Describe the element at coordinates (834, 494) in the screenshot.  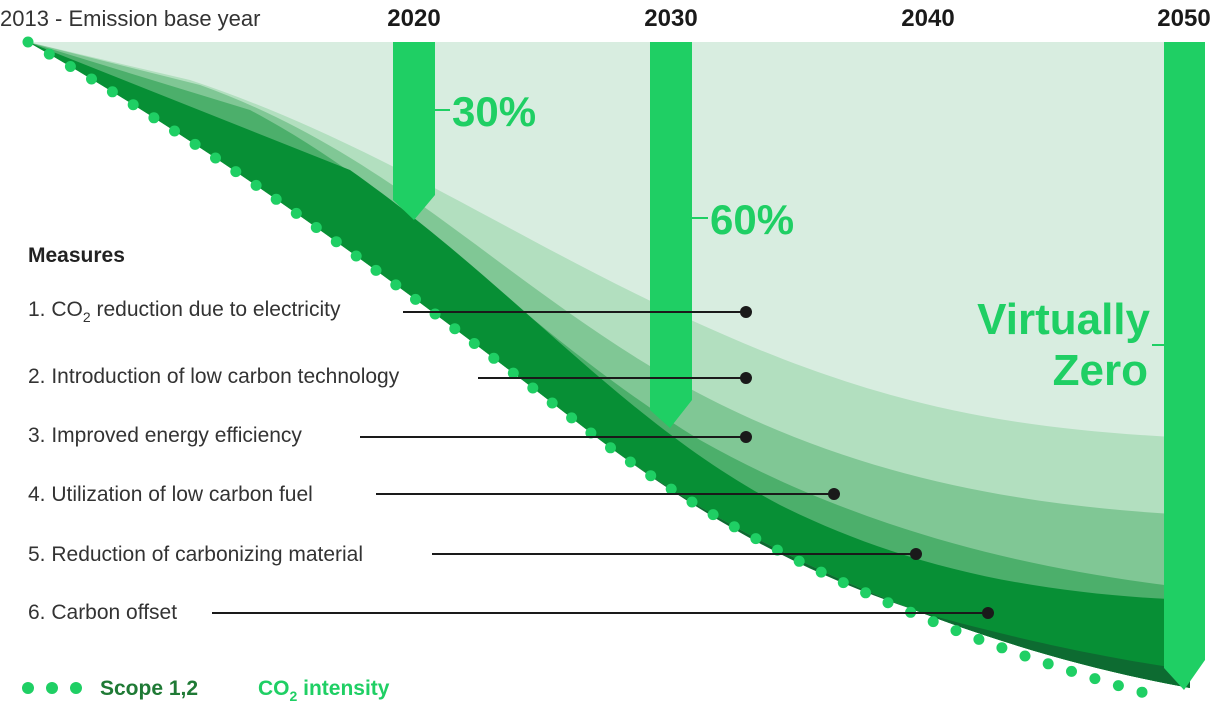
I see `leader-4-dot` at that location.